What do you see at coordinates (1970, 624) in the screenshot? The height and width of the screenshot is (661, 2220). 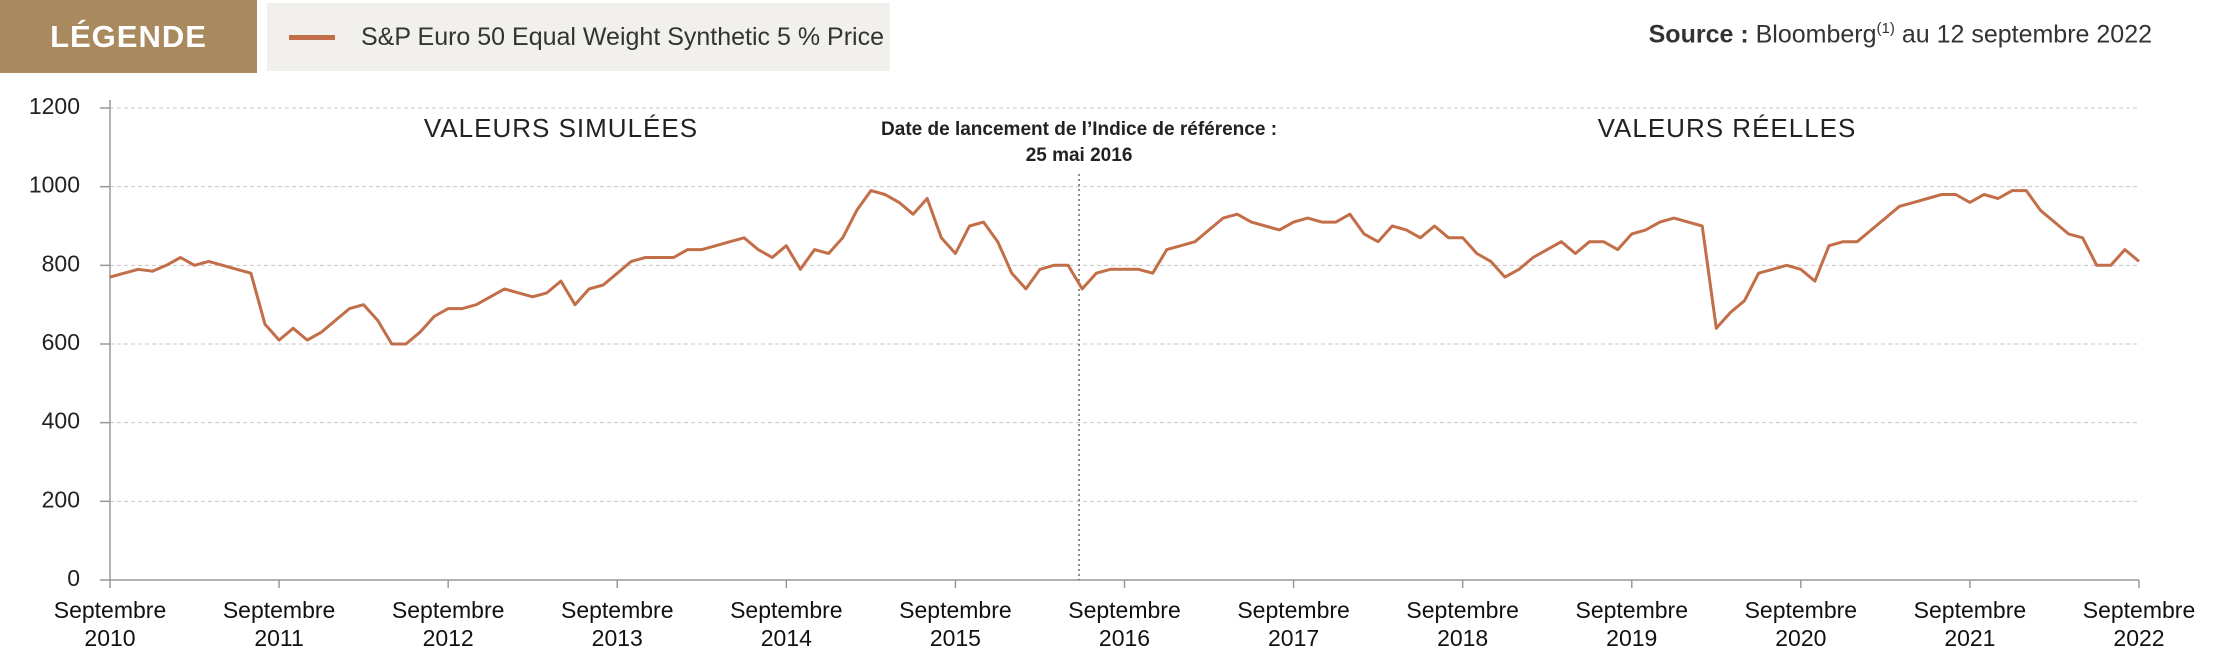 I see `x-tick-label: Septembre 2021` at bounding box center [1970, 624].